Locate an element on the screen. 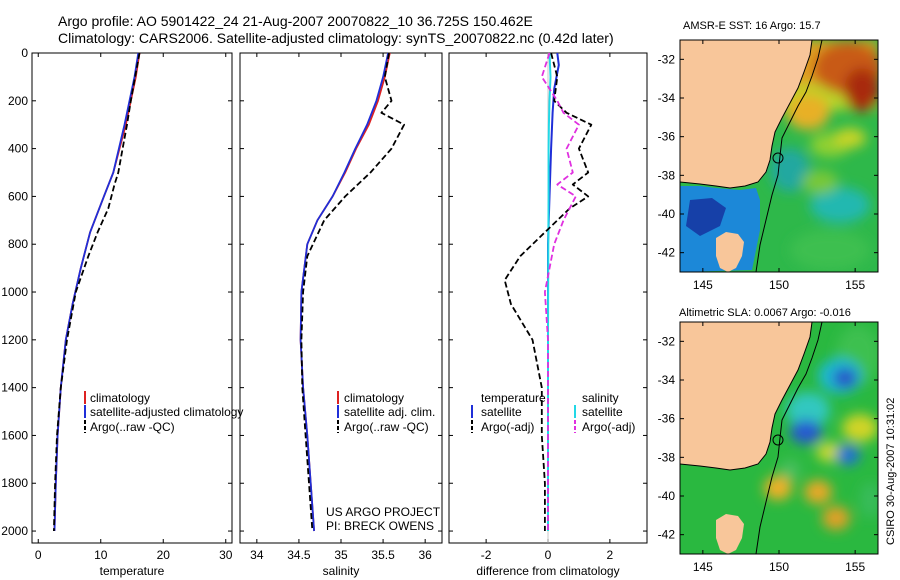  difference-series-salinity-argo-adj- is located at coordinates (560, 291).